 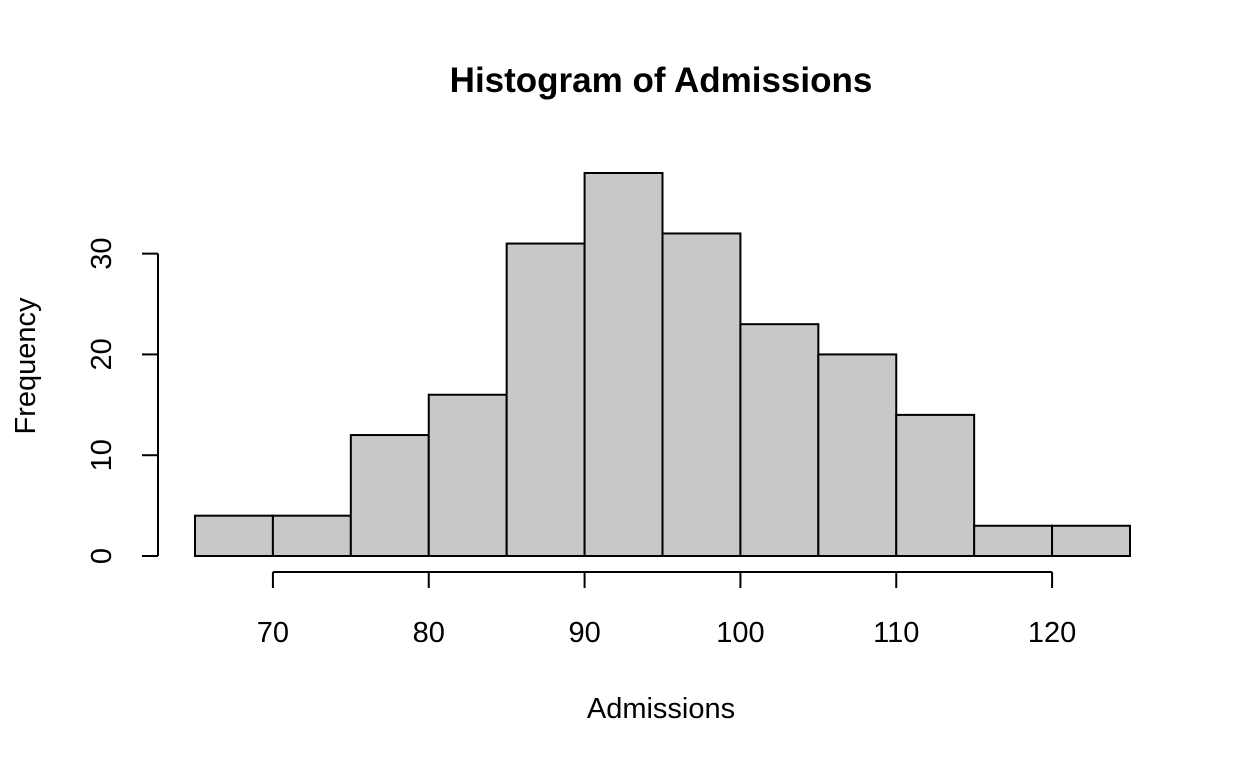 What do you see at coordinates (584, 633) in the screenshot?
I see `x-tick-label: 90` at bounding box center [584, 633].